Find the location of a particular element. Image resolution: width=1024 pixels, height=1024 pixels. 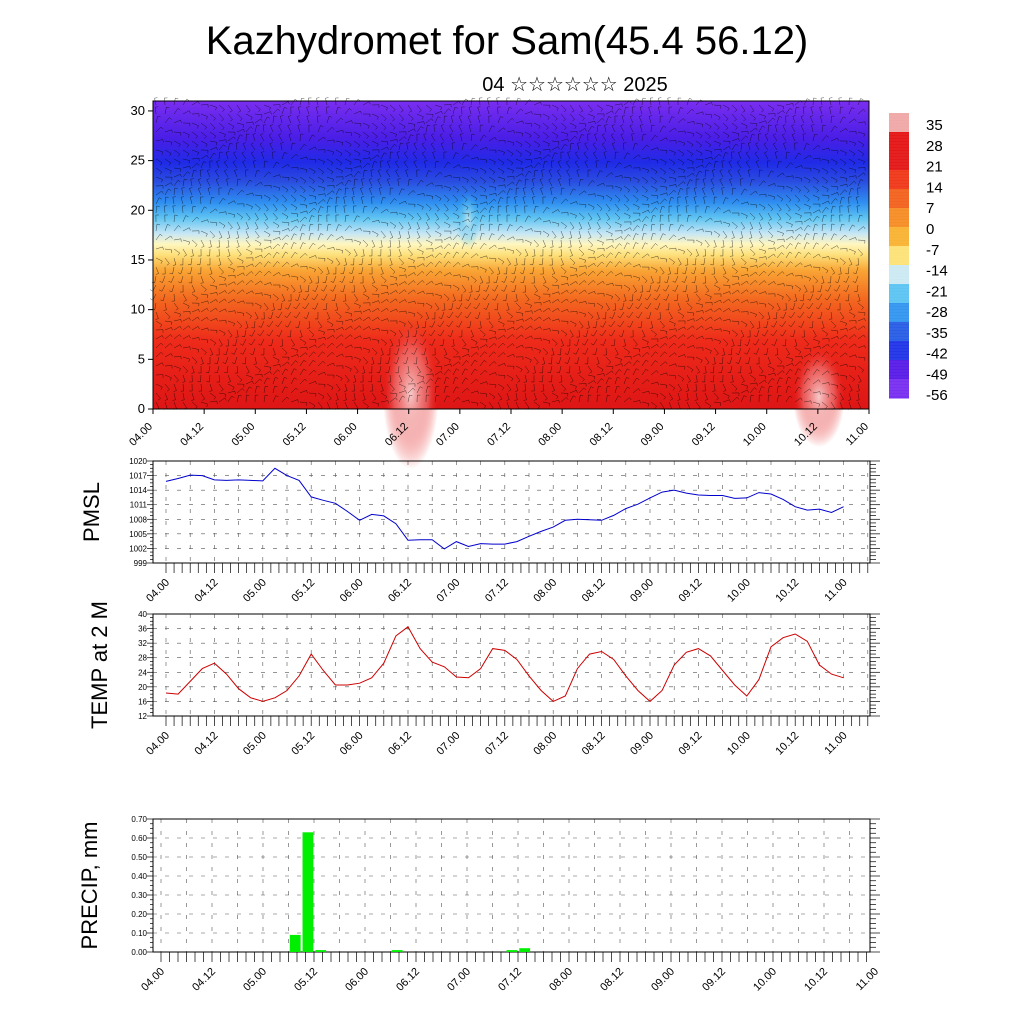

colorbar-label: -14 is located at coordinates (937, 271).